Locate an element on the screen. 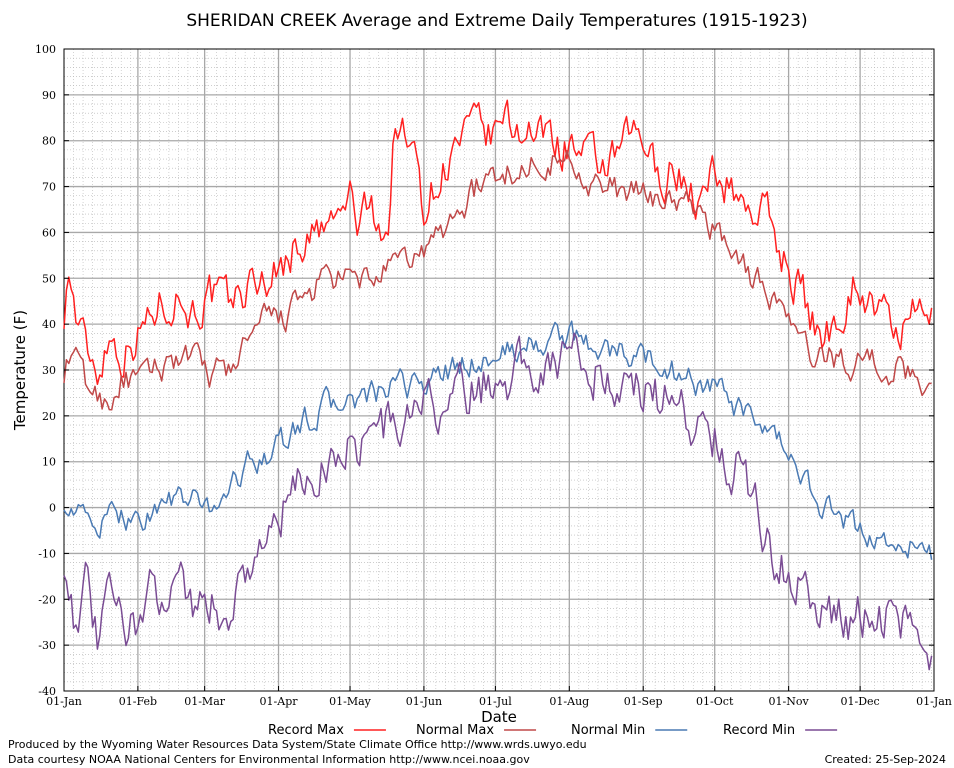 The image size is (954, 768). y-tick-label: 90 is located at coordinates (49, 95).